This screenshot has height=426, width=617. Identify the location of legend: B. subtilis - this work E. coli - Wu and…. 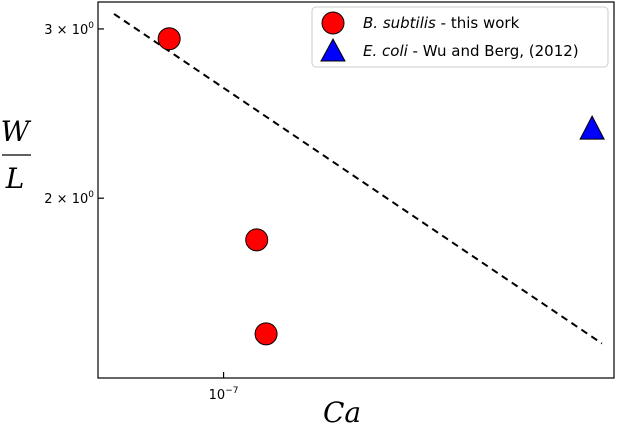
(460, 37).